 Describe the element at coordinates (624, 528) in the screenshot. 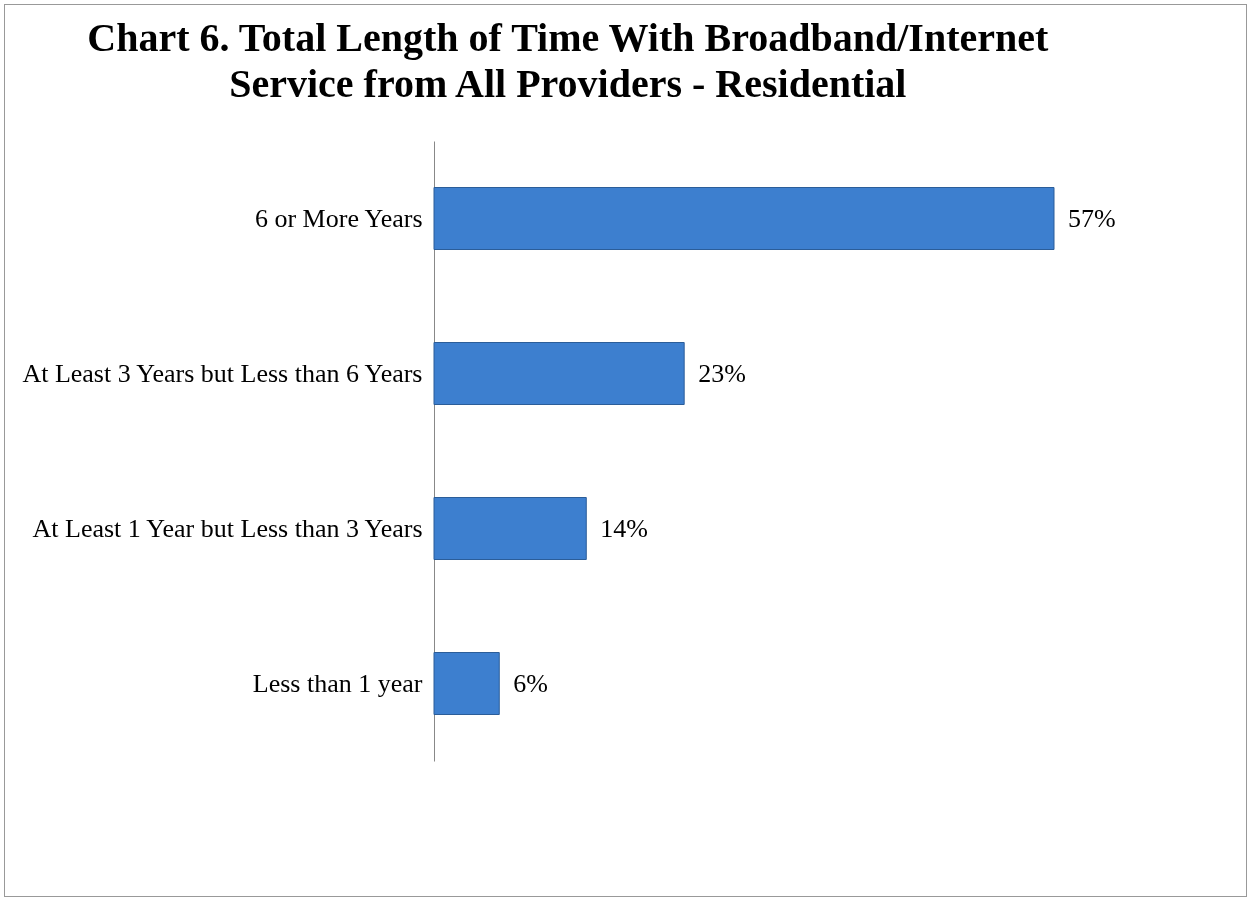

I see `data-label: 14%` at that location.